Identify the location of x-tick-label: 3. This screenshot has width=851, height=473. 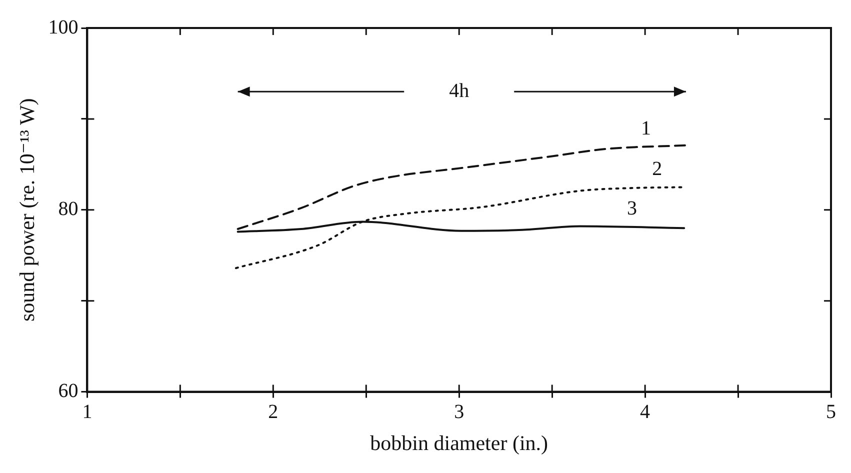
(459, 412).